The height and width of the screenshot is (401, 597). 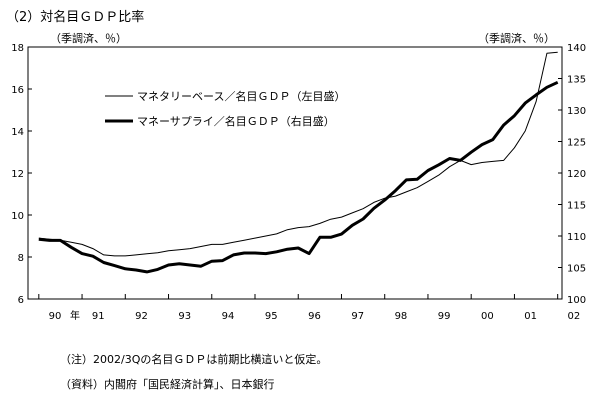 What do you see at coordinates (576, 143) in the screenshot?
I see `y-right-tick-label: 125` at bounding box center [576, 143].